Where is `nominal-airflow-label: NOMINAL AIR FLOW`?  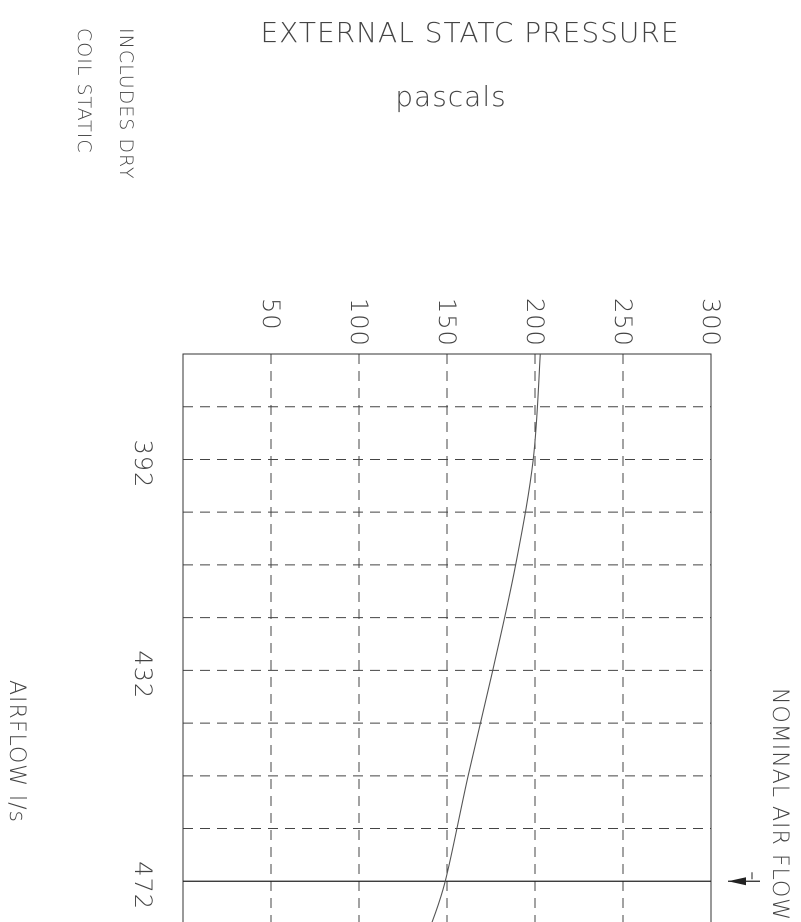 nominal-airflow-label: NOMINAL AIR FLOW is located at coordinates (779, 804).